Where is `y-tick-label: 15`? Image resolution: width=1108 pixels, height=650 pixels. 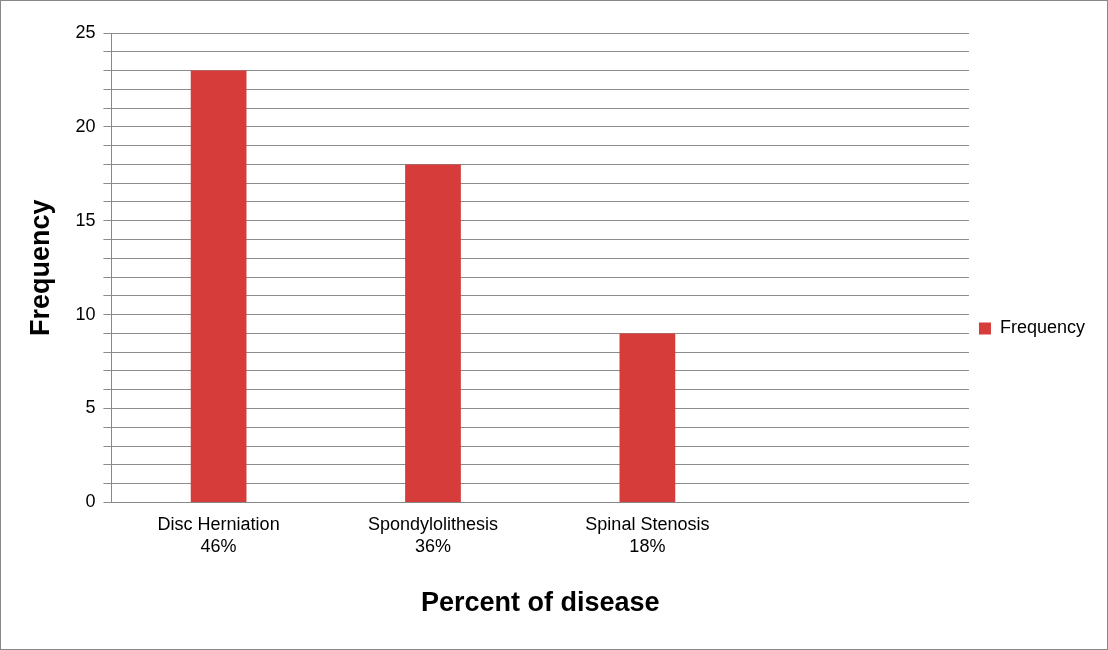 y-tick-label: 15 is located at coordinates (85, 219).